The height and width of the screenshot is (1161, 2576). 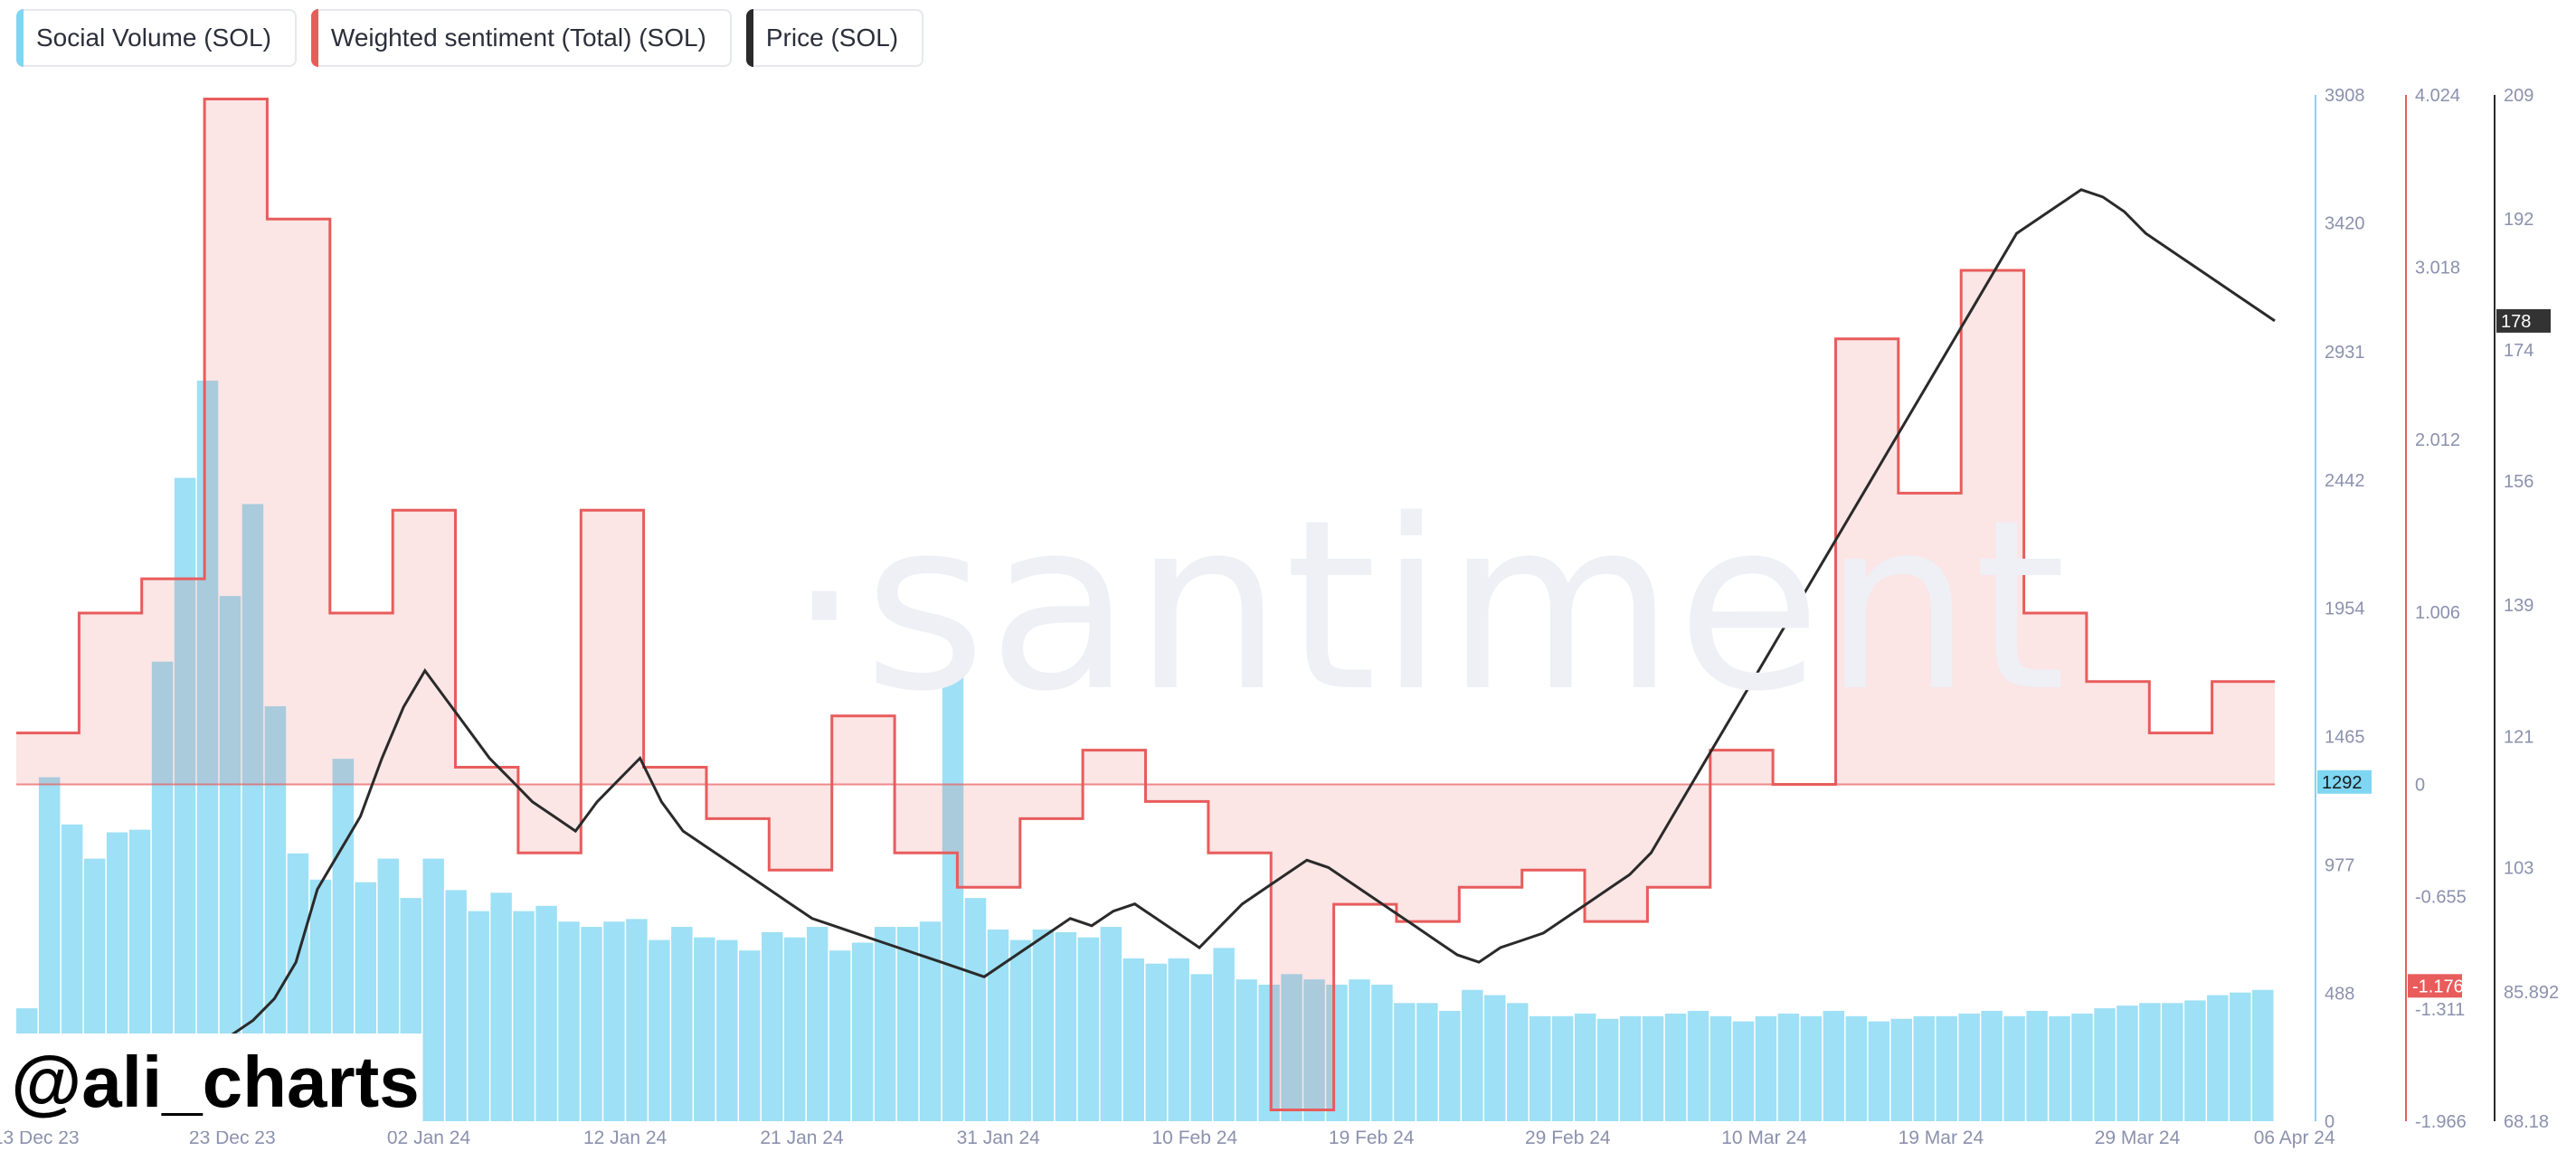 I want to click on x-tick: 10 Feb 24, so click(x=1195, y=1138).